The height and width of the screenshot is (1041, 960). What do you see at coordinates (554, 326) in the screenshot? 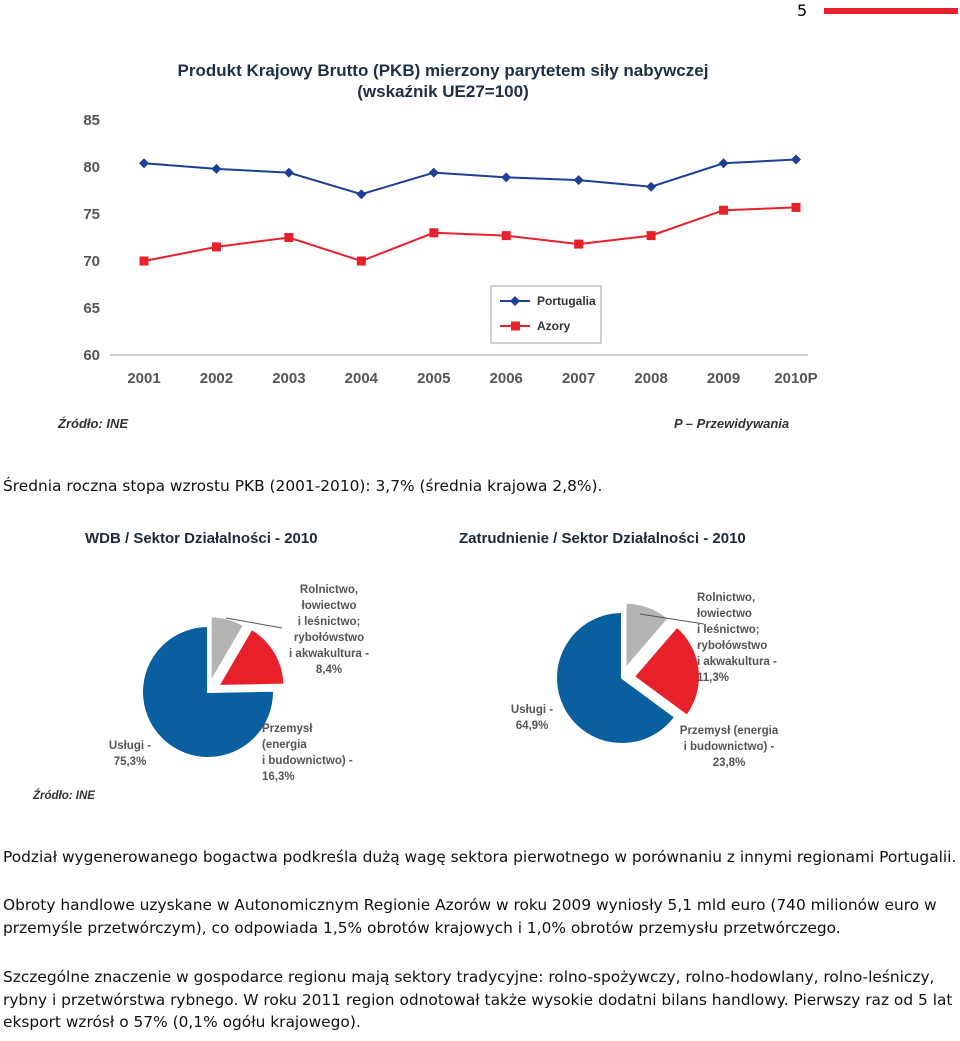
I see `legend-label: Azory` at bounding box center [554, 326].